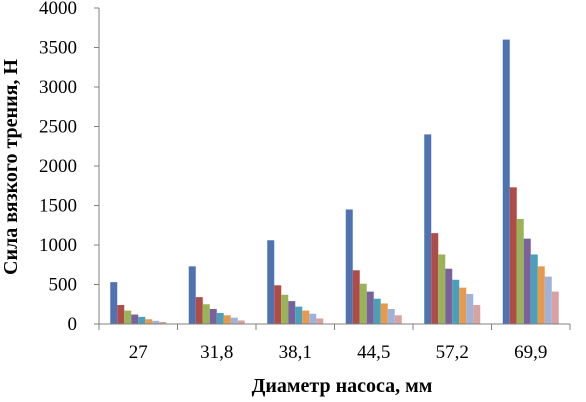 The width and height of the screenshot is (586, 402). I want to click on bar-44,5-series-4, so click(370, 307).